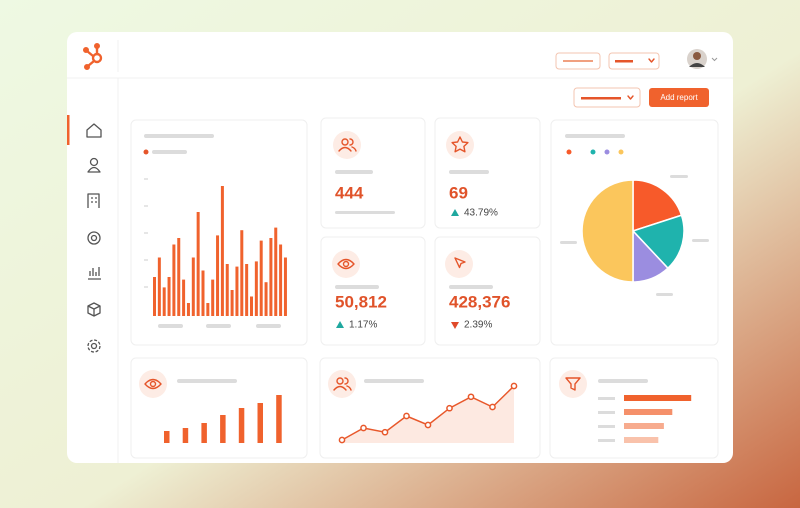 The height and width of the screenshot is (508, 800). What do you see at coordinates (93, 200) in the screenshot?
I see `nav-companies` at bounding box center [93, 200].